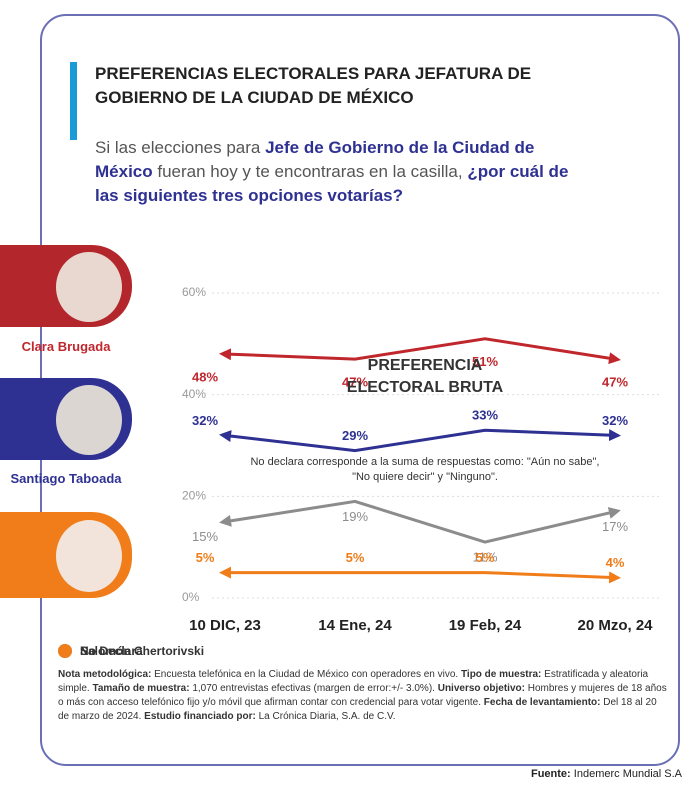  Describe the element at coordinates (111, 651) in the screenshot. I see `legend-entry: No Declara` at that location.